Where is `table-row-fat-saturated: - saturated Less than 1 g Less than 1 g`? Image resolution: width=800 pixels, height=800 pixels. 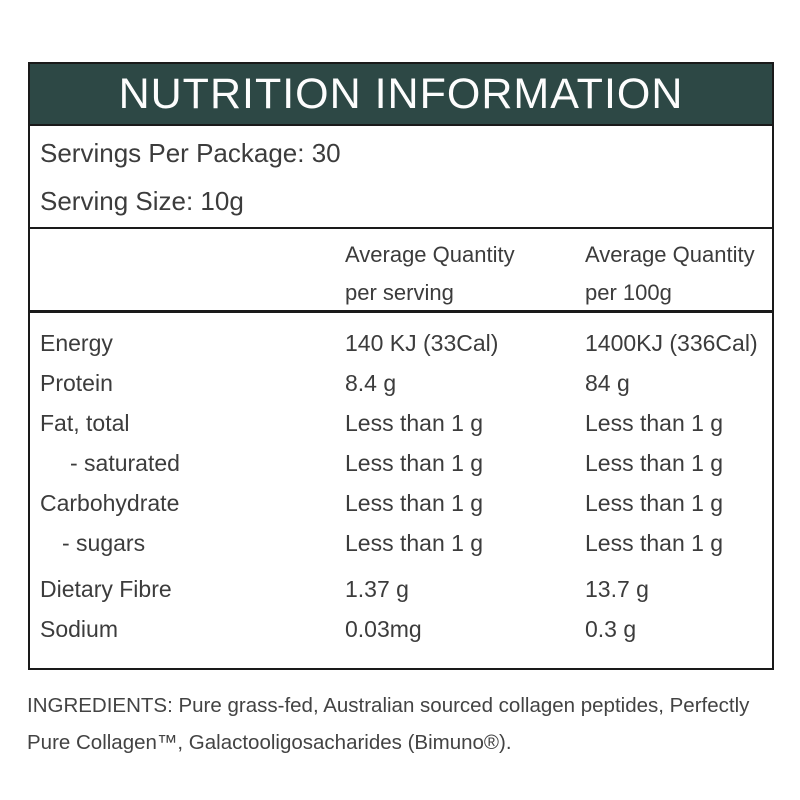
table-row-fat-saturated: - saturated Less than 1 g Less than 1 g is located at coordinates (401, 463).